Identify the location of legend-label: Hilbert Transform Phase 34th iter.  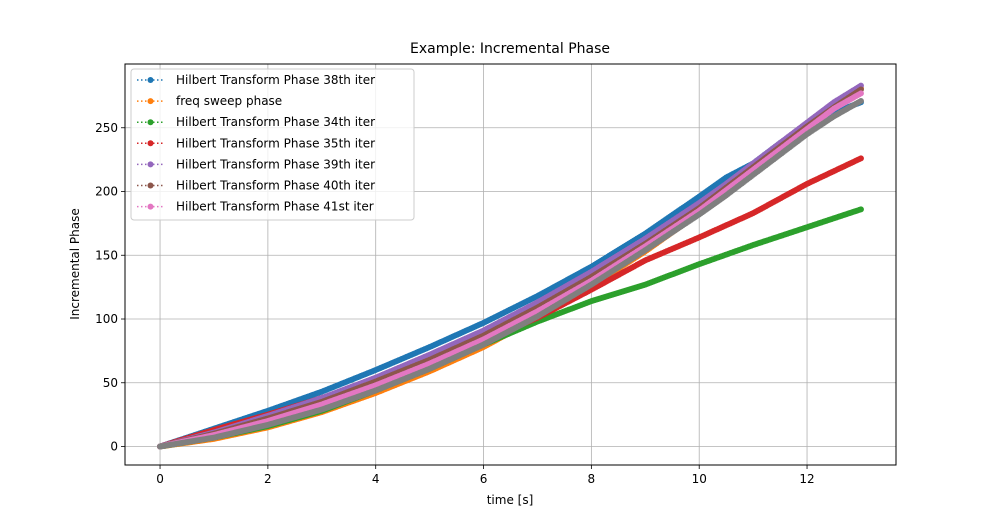
(275, 122).